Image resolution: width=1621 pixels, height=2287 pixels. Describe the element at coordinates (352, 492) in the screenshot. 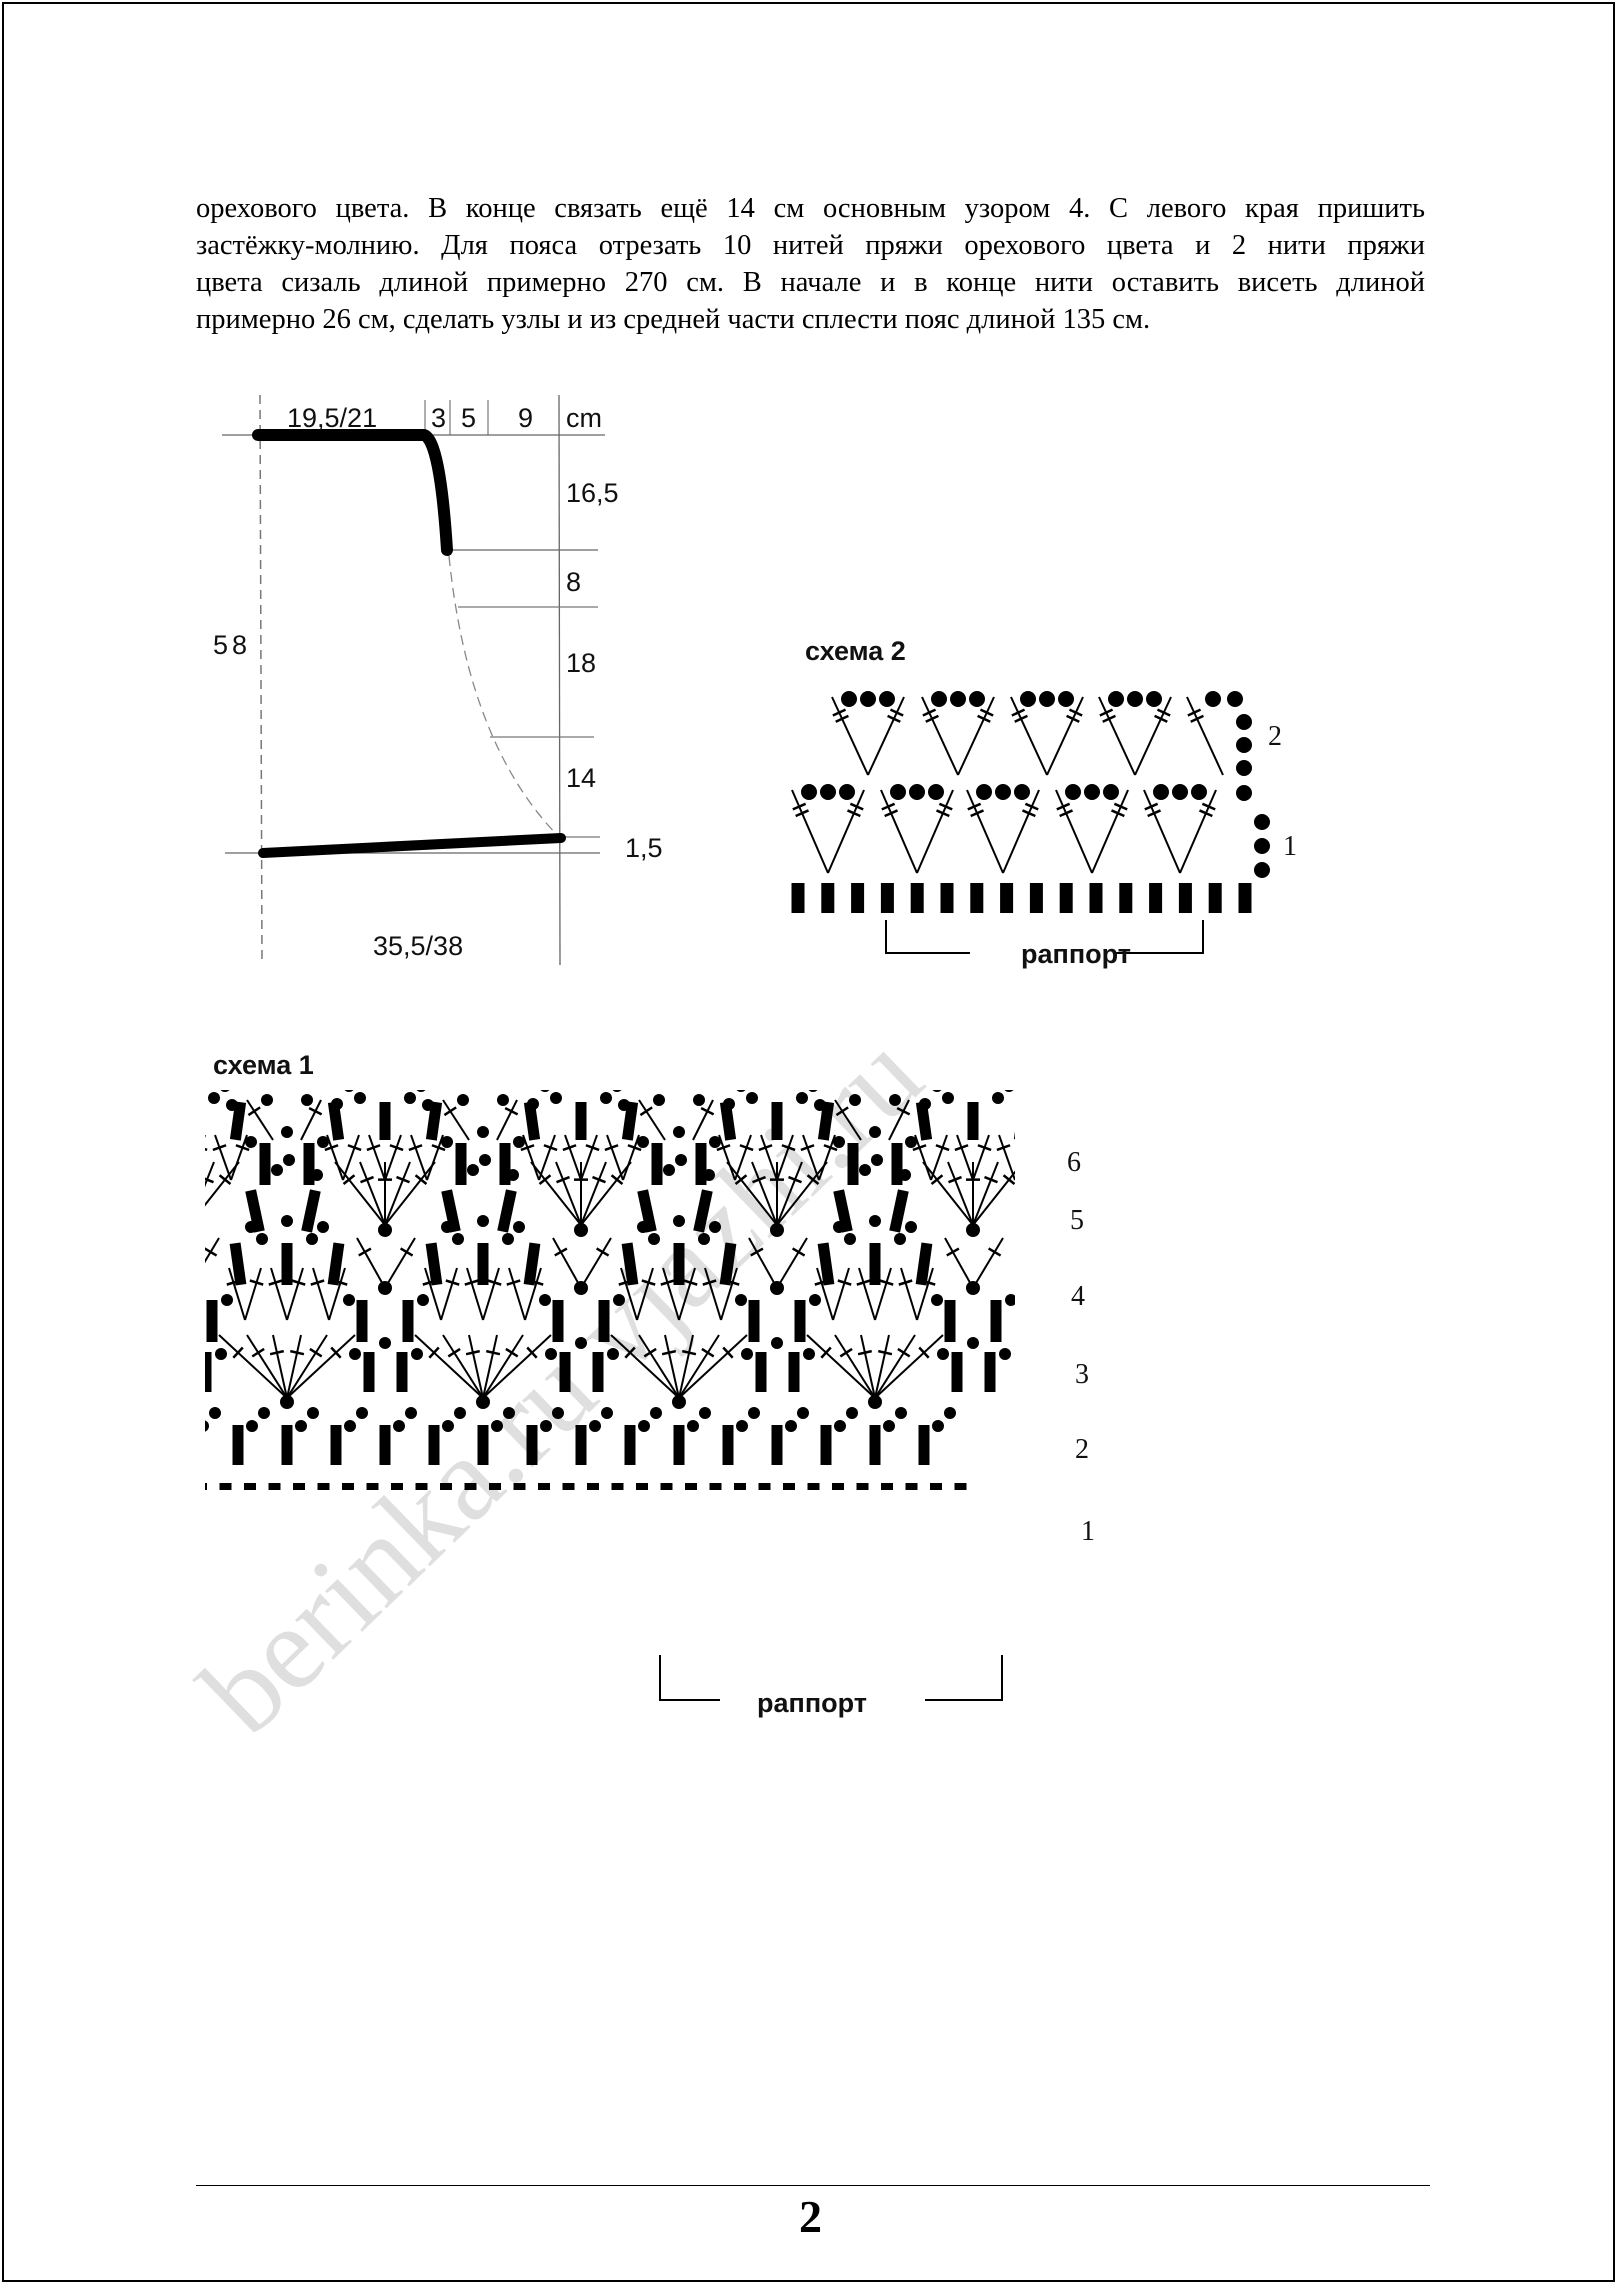

I see `shoulder-outline` at that location.